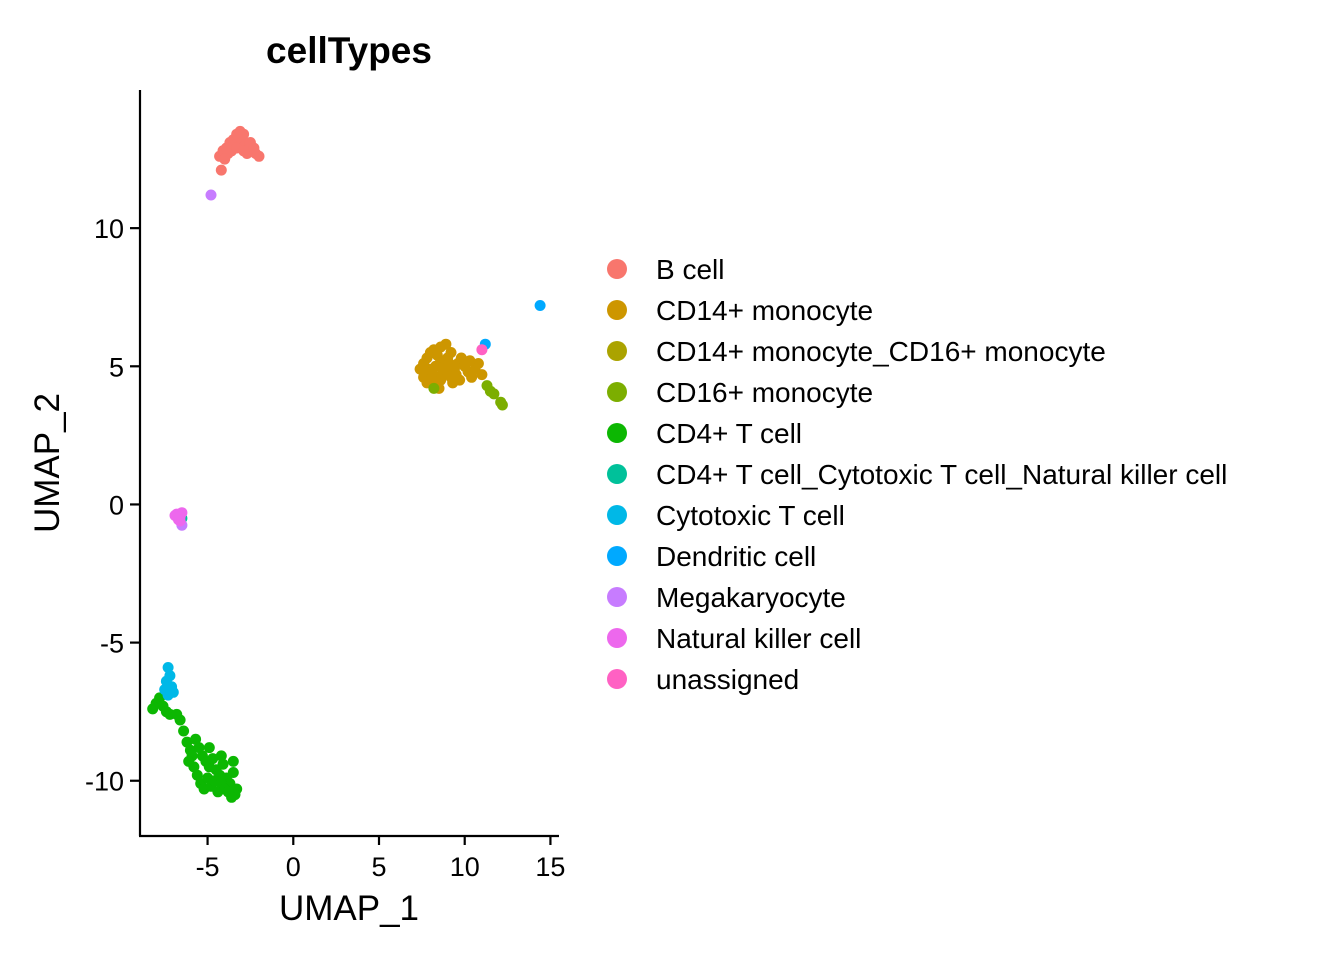 This screenshot has height=960, width=1344. Describe the element at coordinates (727, 679) in the screenshot. I see `legend-label: unassigned` at that location.